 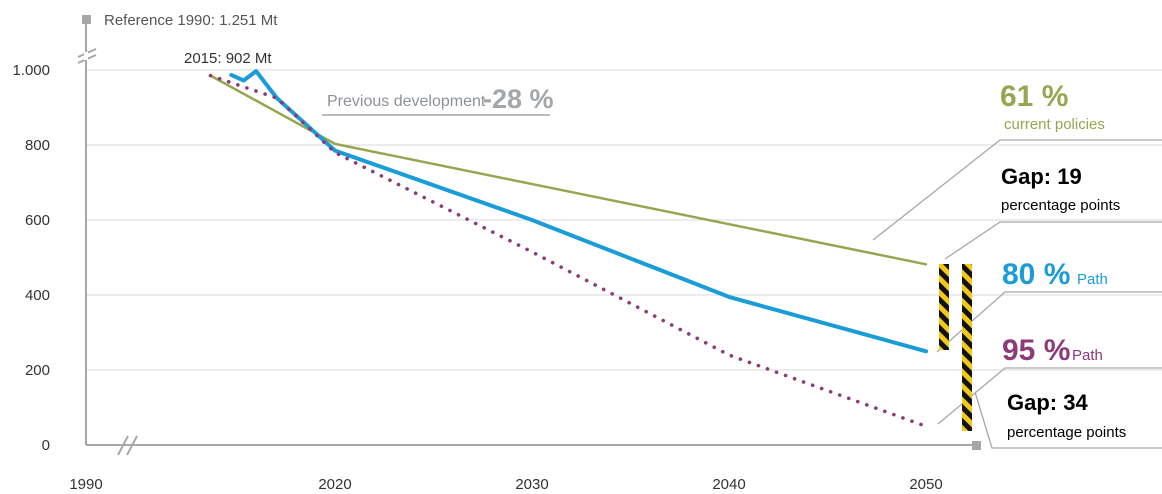 What do you see at coordinates (1087, 355) in the screenshot?
I see `path95-label: Path` at bounding box center [1087, 355].